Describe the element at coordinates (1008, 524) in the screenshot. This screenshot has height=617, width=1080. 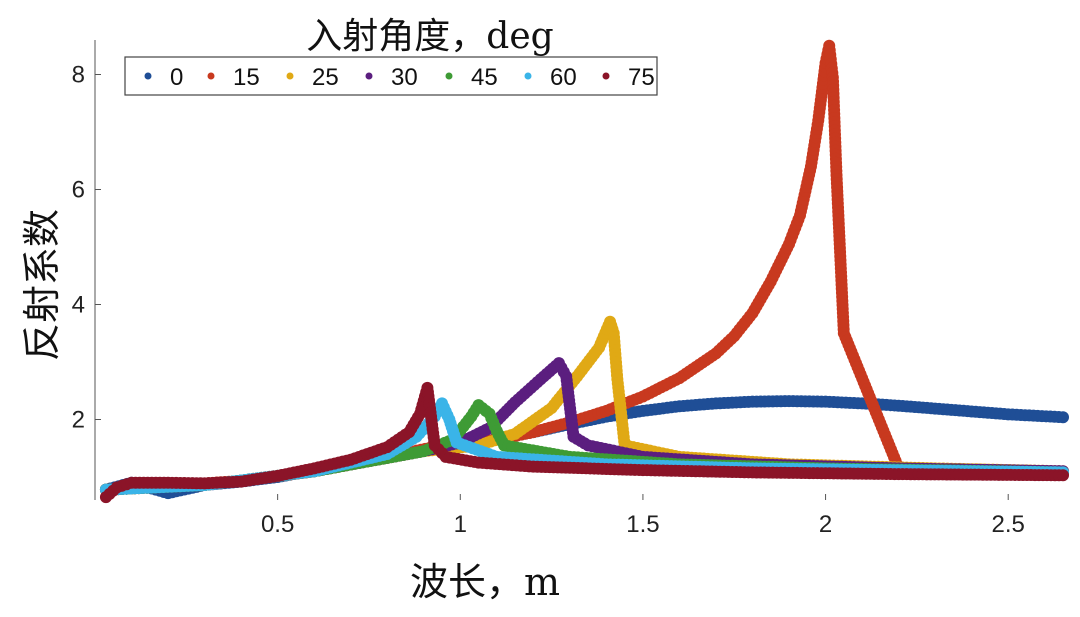
I see `x-tick-label: 2.5` at that location.